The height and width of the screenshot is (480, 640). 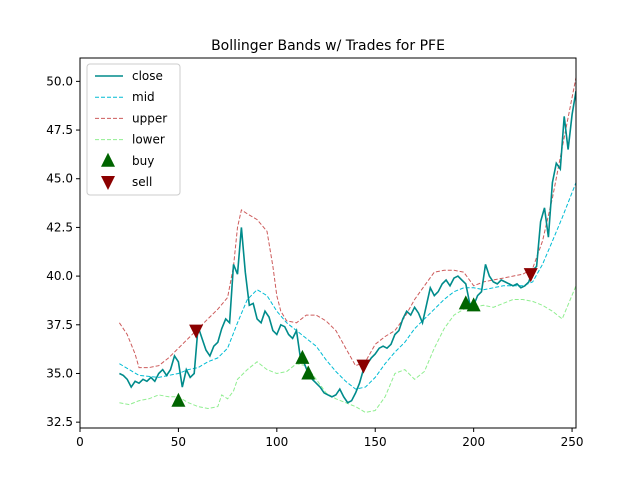 I want to click on legend-label-sell: sell, so click(x=142, y=182).